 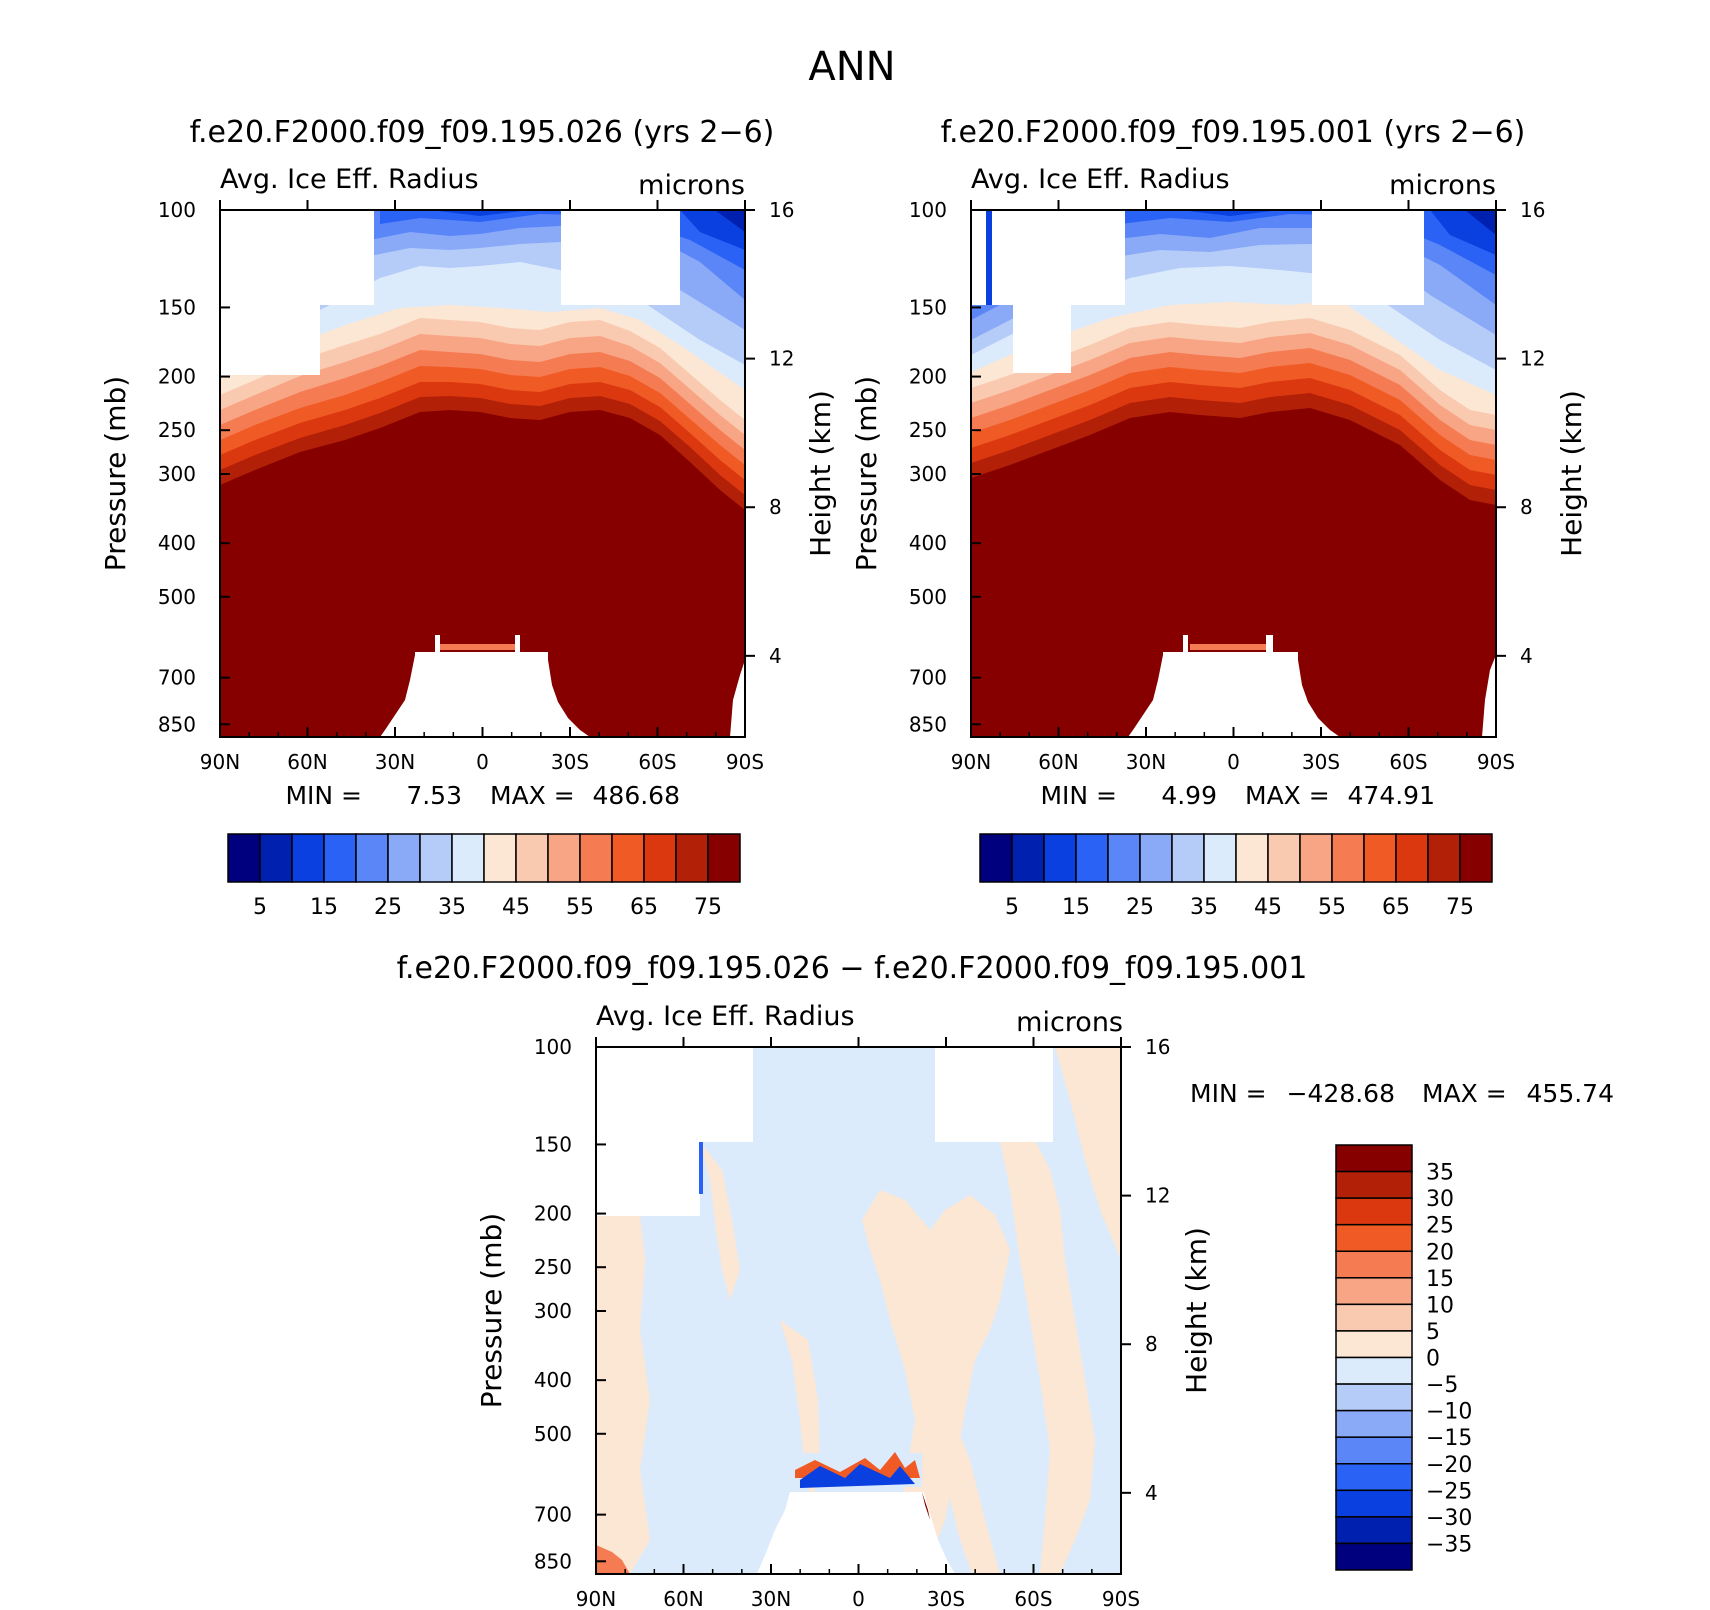 I want to click on panel-a-y-tick-label: 250, so click(x=177, y=430).